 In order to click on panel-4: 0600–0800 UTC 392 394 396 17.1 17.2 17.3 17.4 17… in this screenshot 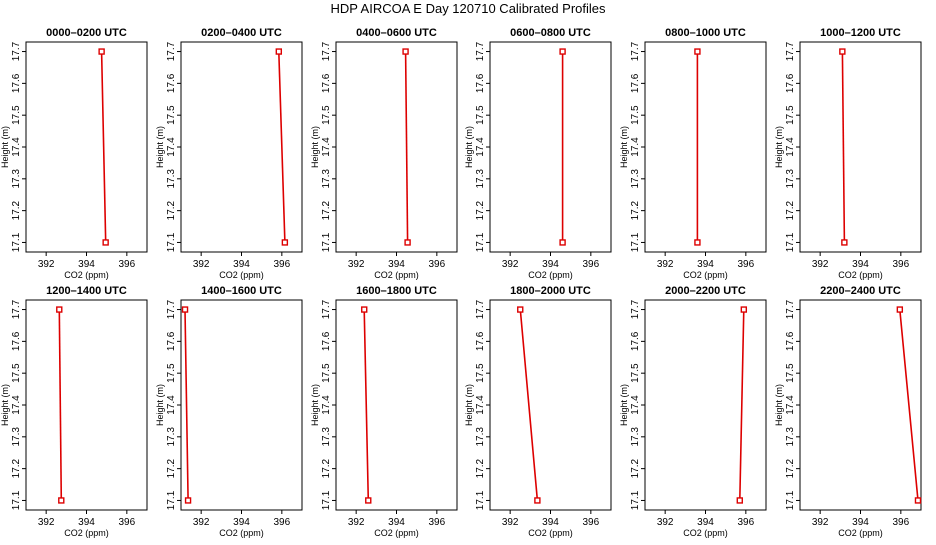, I will do `click(538, 153)`.